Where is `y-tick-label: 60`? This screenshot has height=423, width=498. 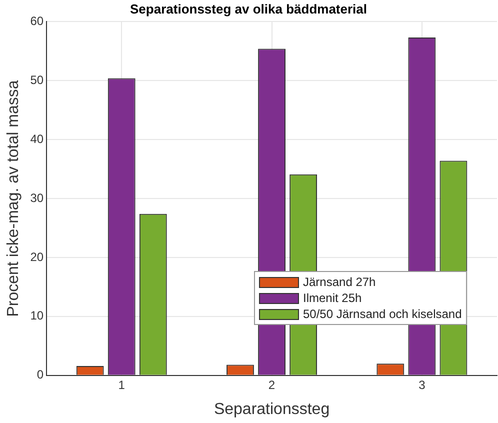 y-tick-label: 60 is located at coordinates (37, 21).